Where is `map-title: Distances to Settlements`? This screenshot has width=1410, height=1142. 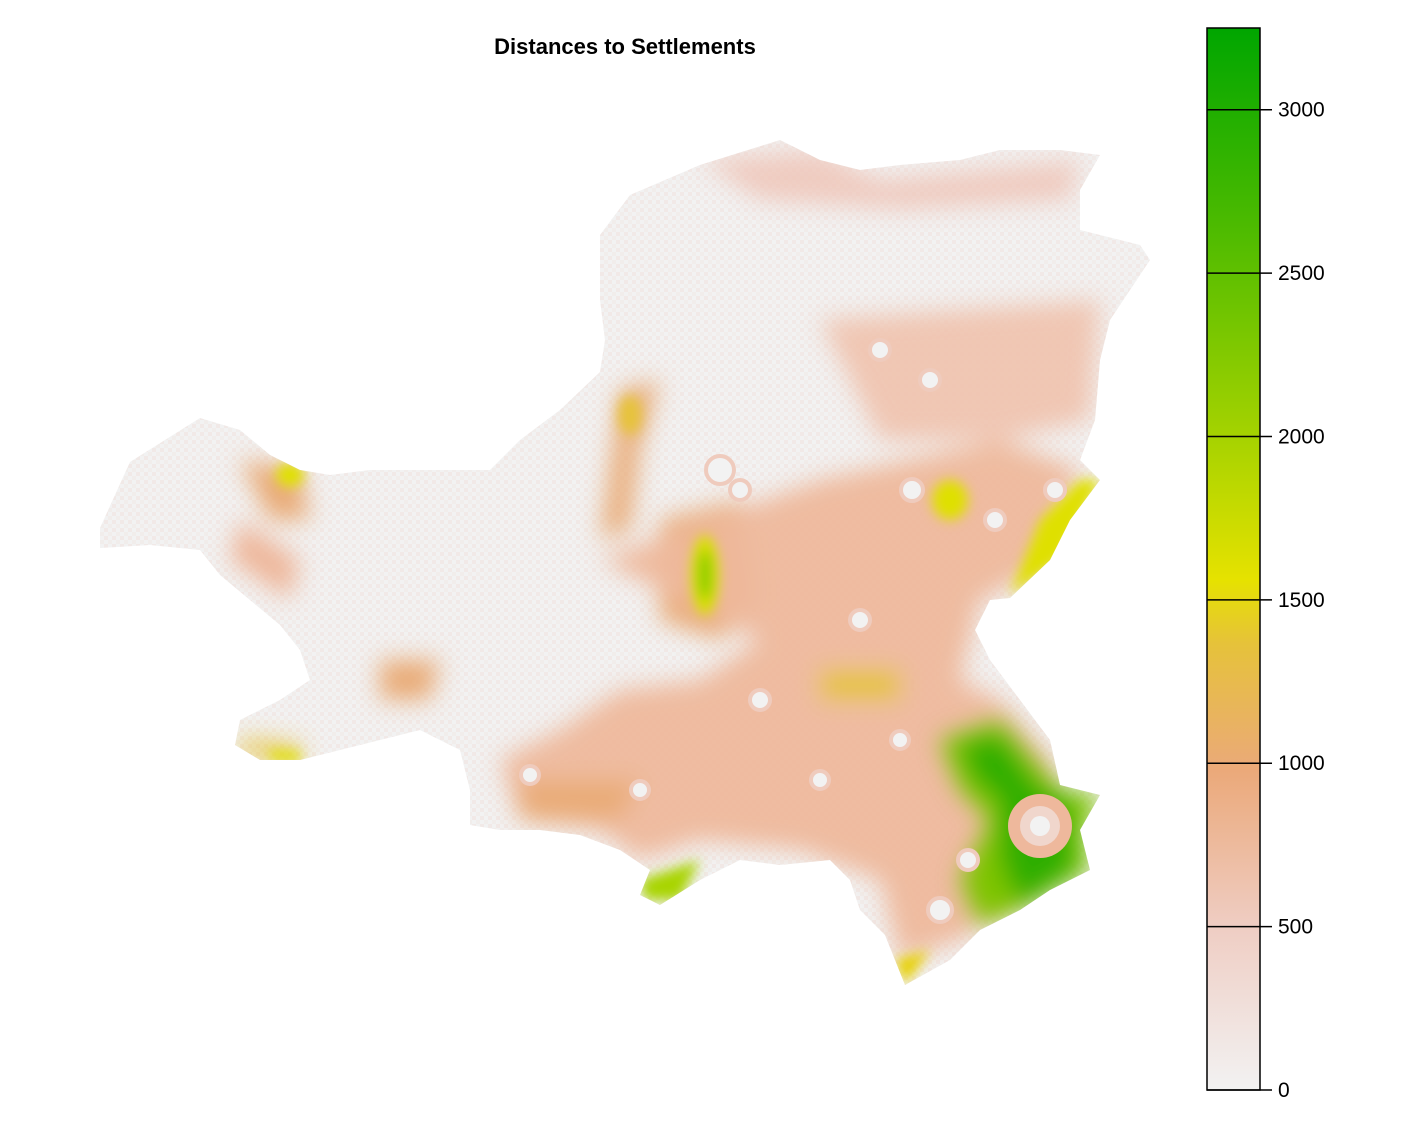 map-title: Distances to Settlements is located at coordinates (625, 46).